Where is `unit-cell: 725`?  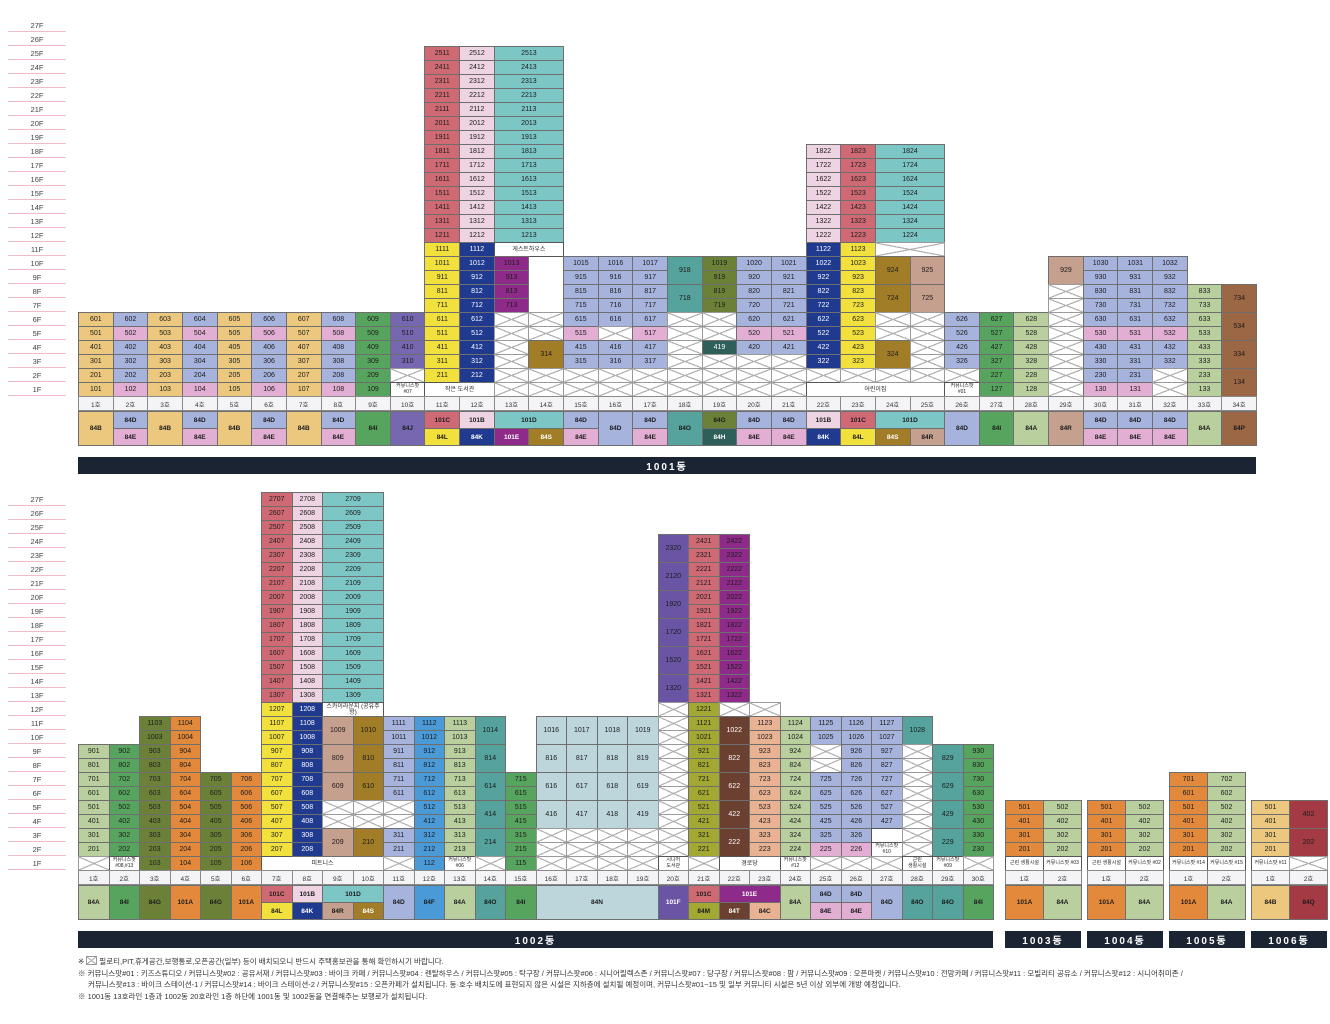 unit-cell: 725 is located at coordinates (927, 298).